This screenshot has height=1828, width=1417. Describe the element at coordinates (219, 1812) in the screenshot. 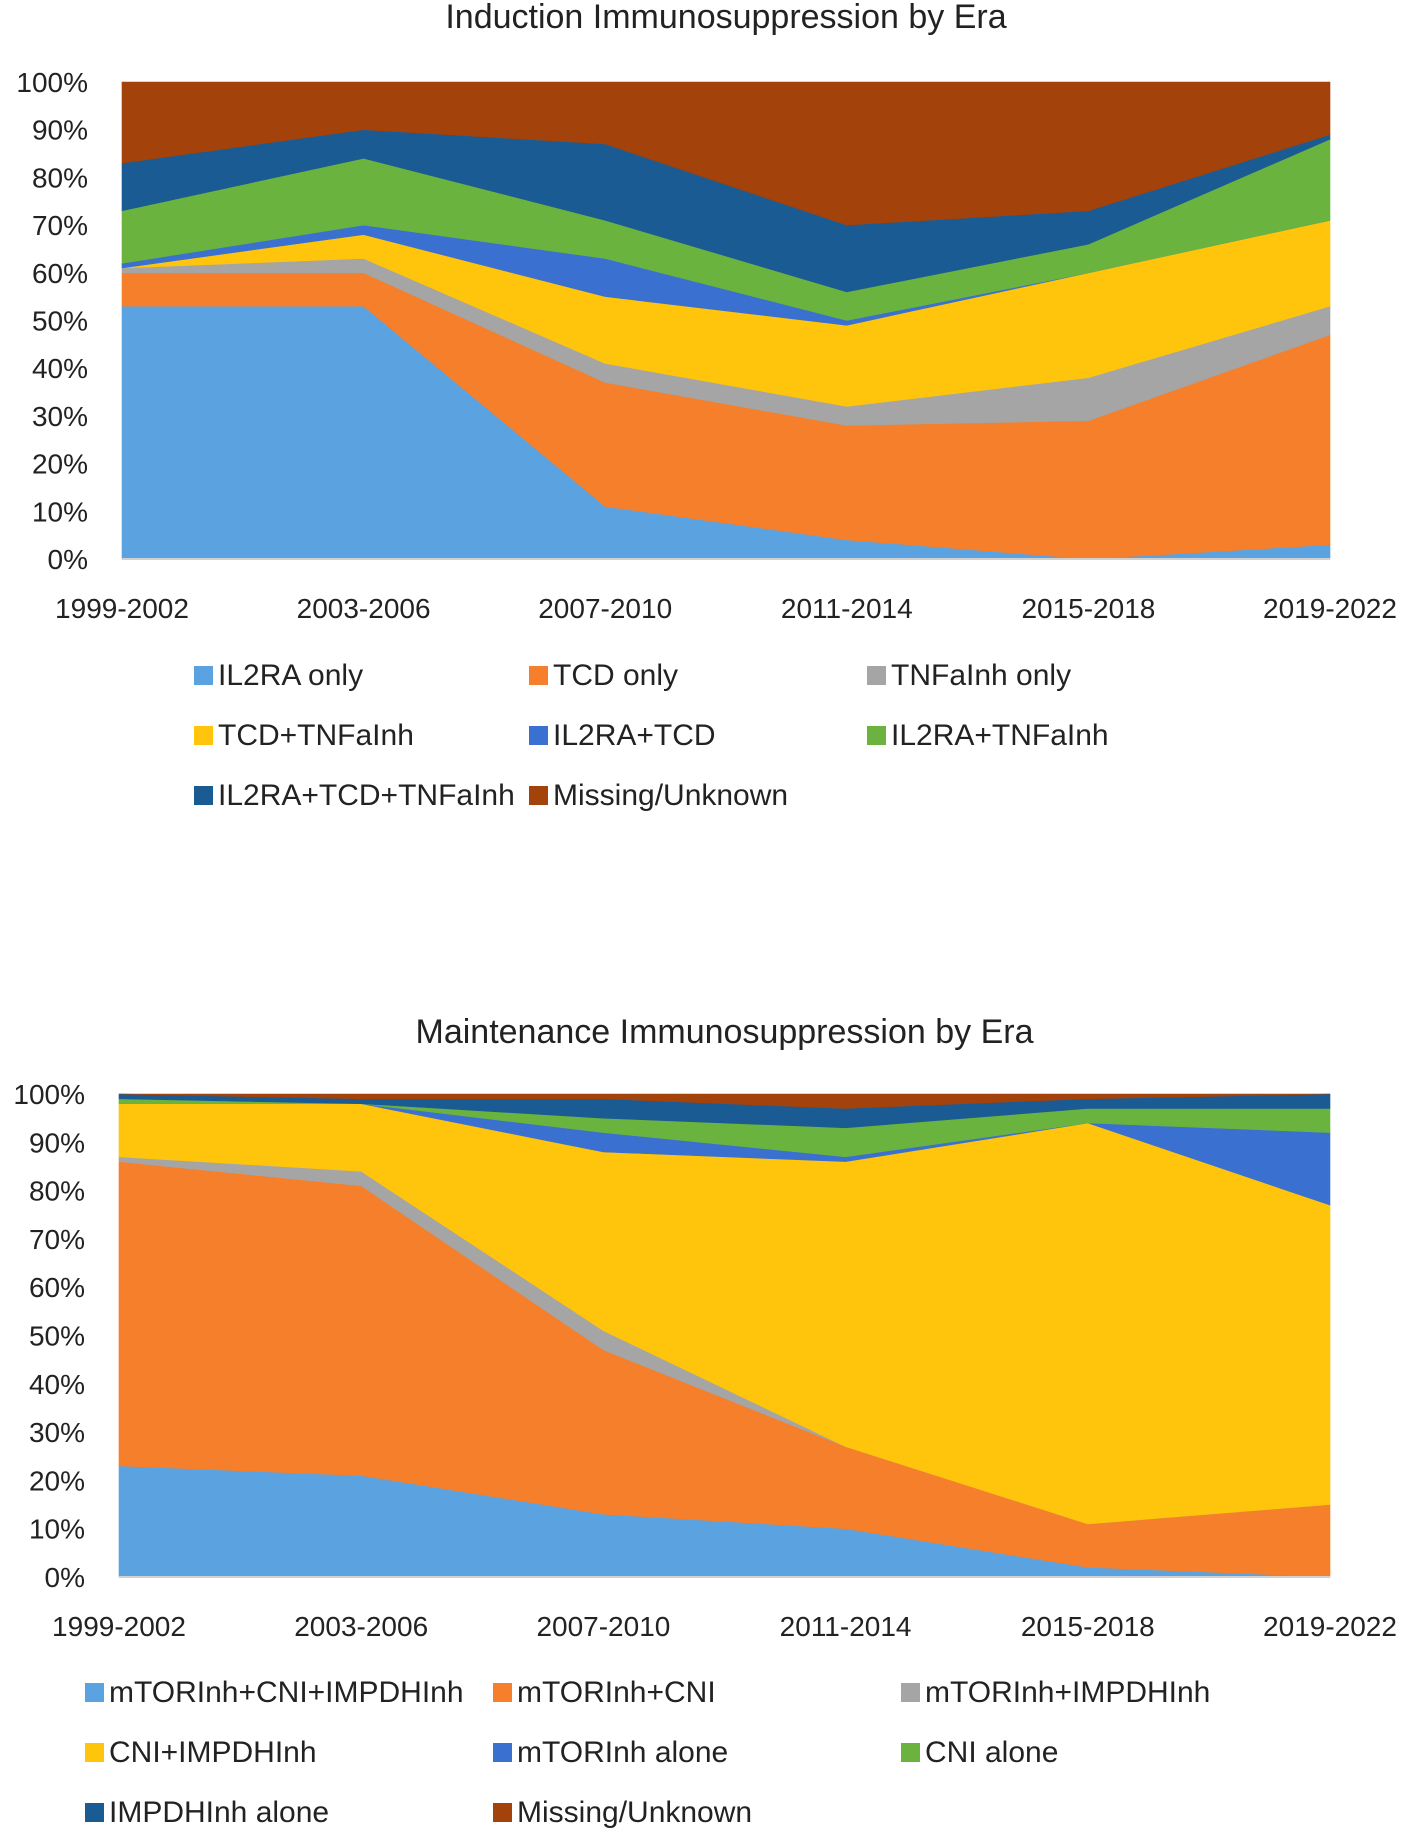

I see `legend-label: IMPDHInh alone` at that location.